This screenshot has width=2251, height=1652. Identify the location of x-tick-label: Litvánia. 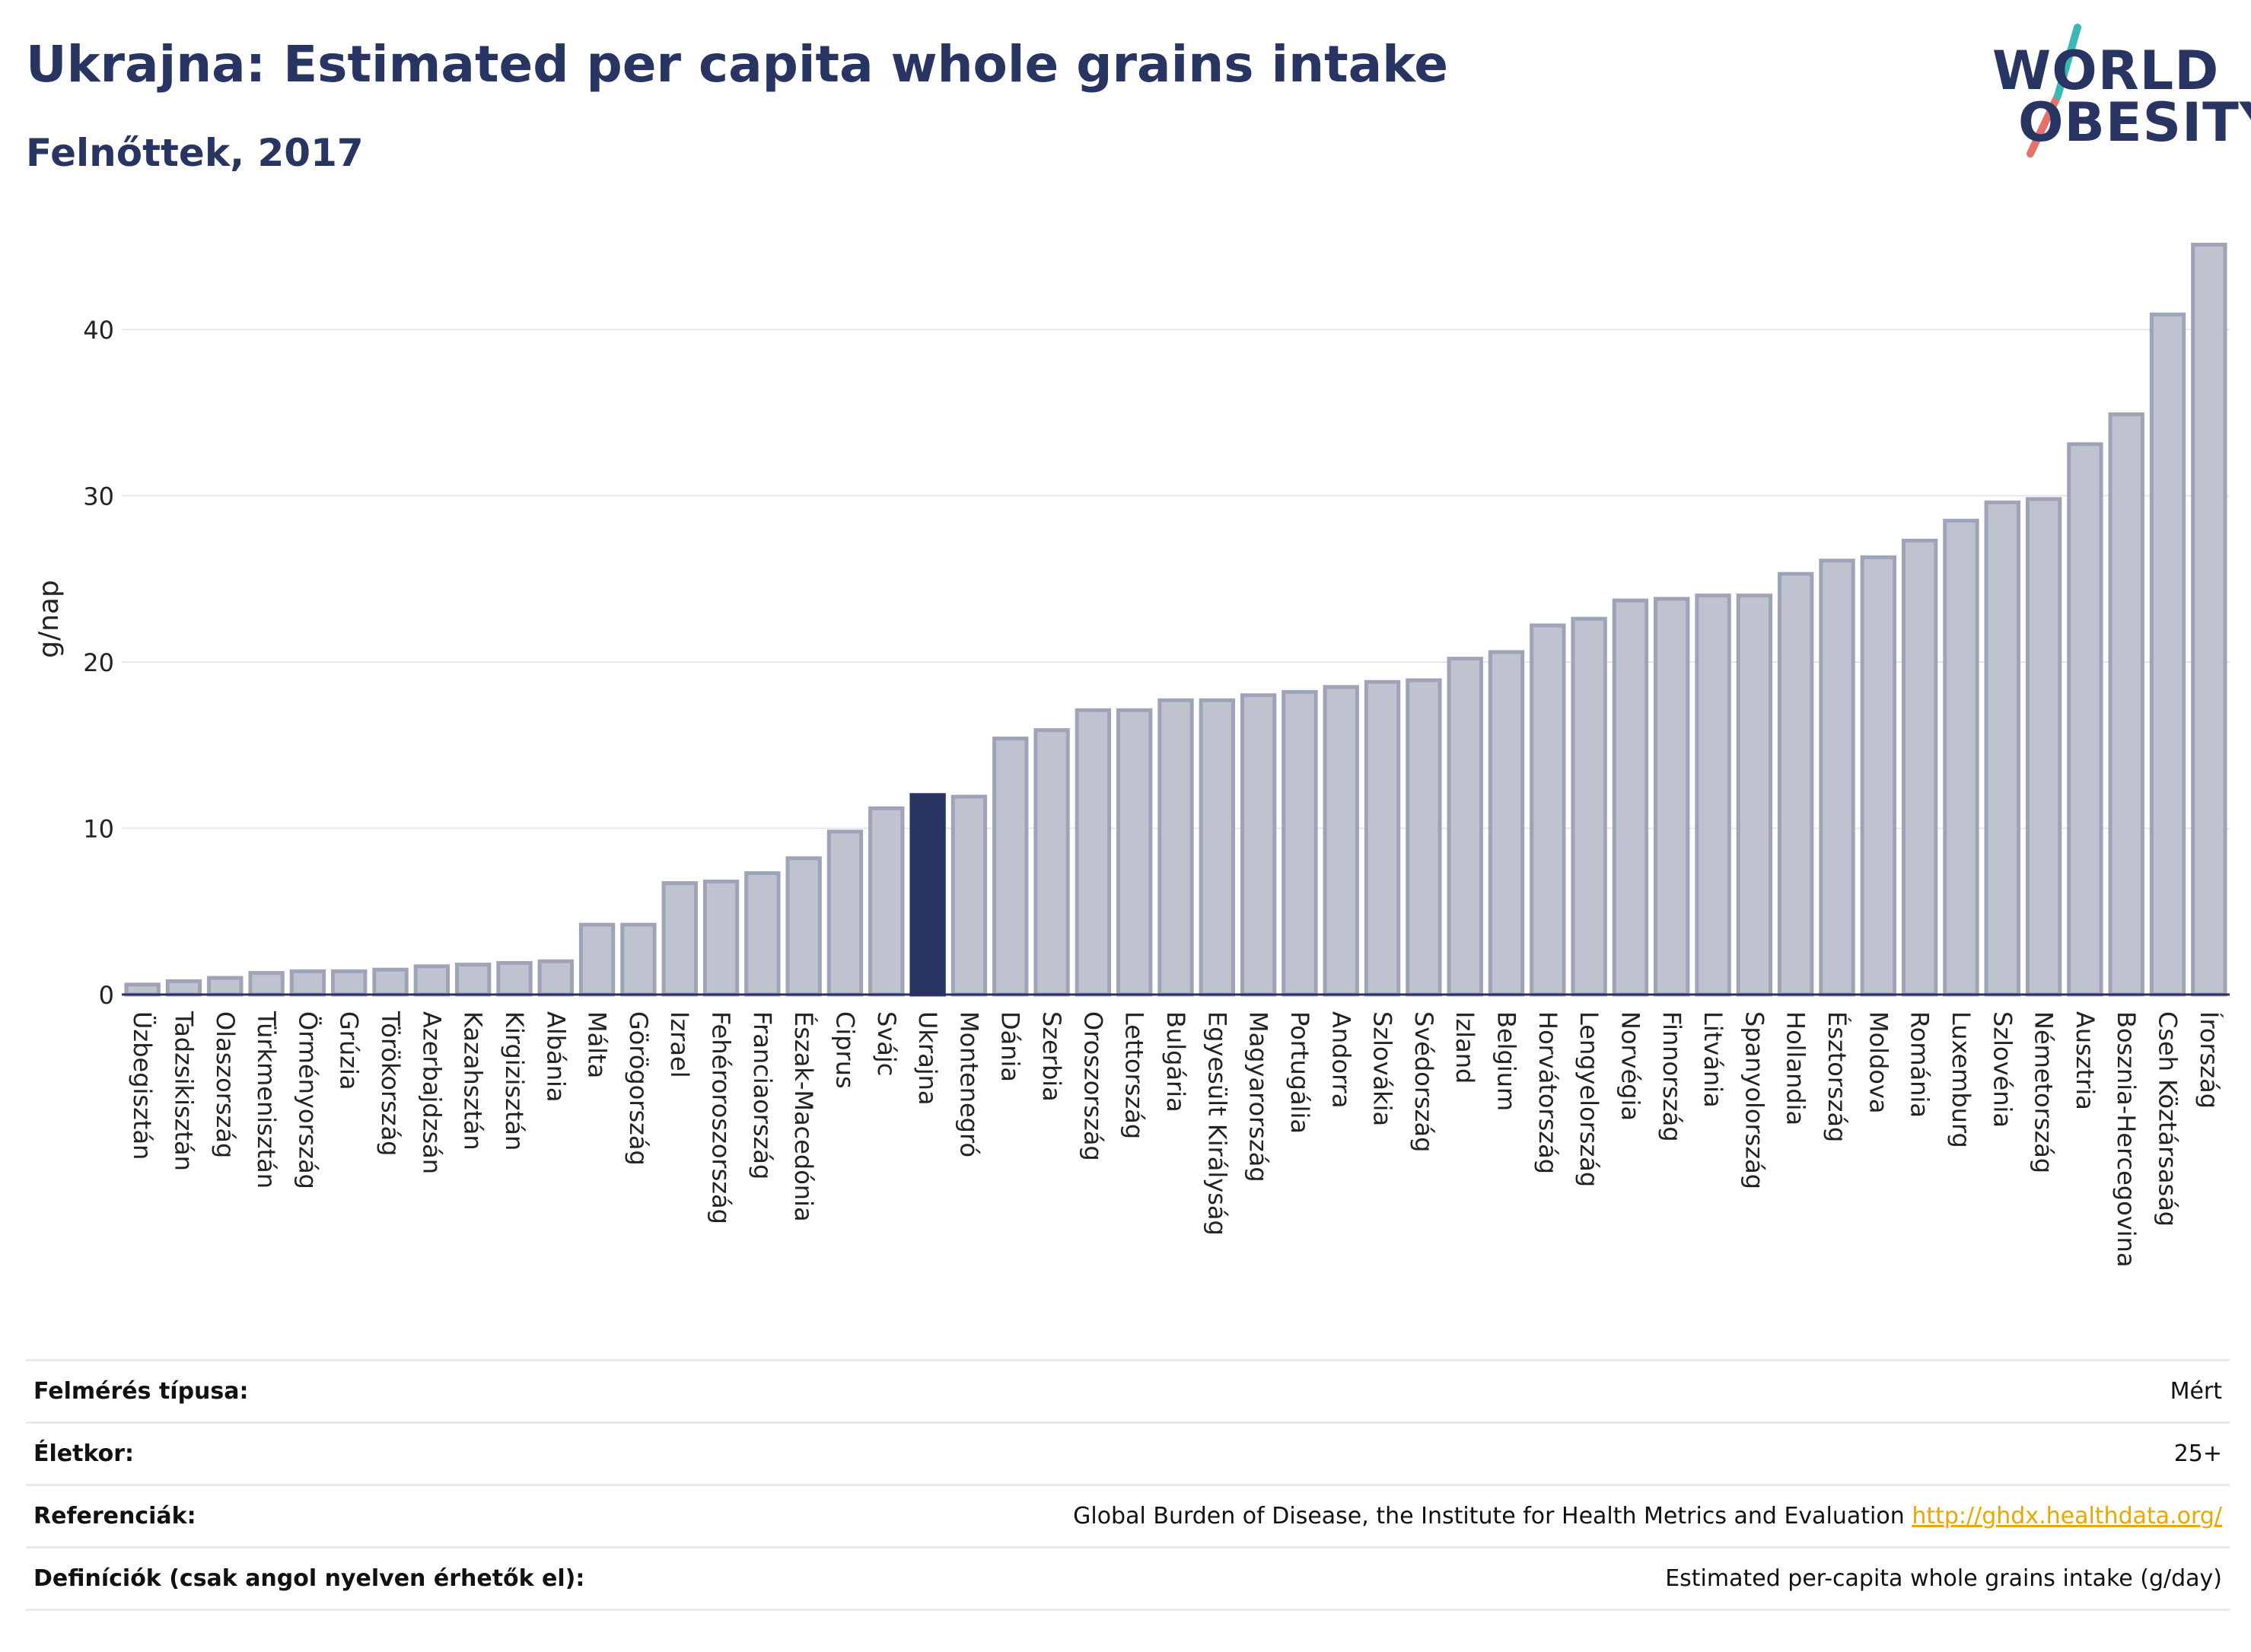
(1713, 1059).